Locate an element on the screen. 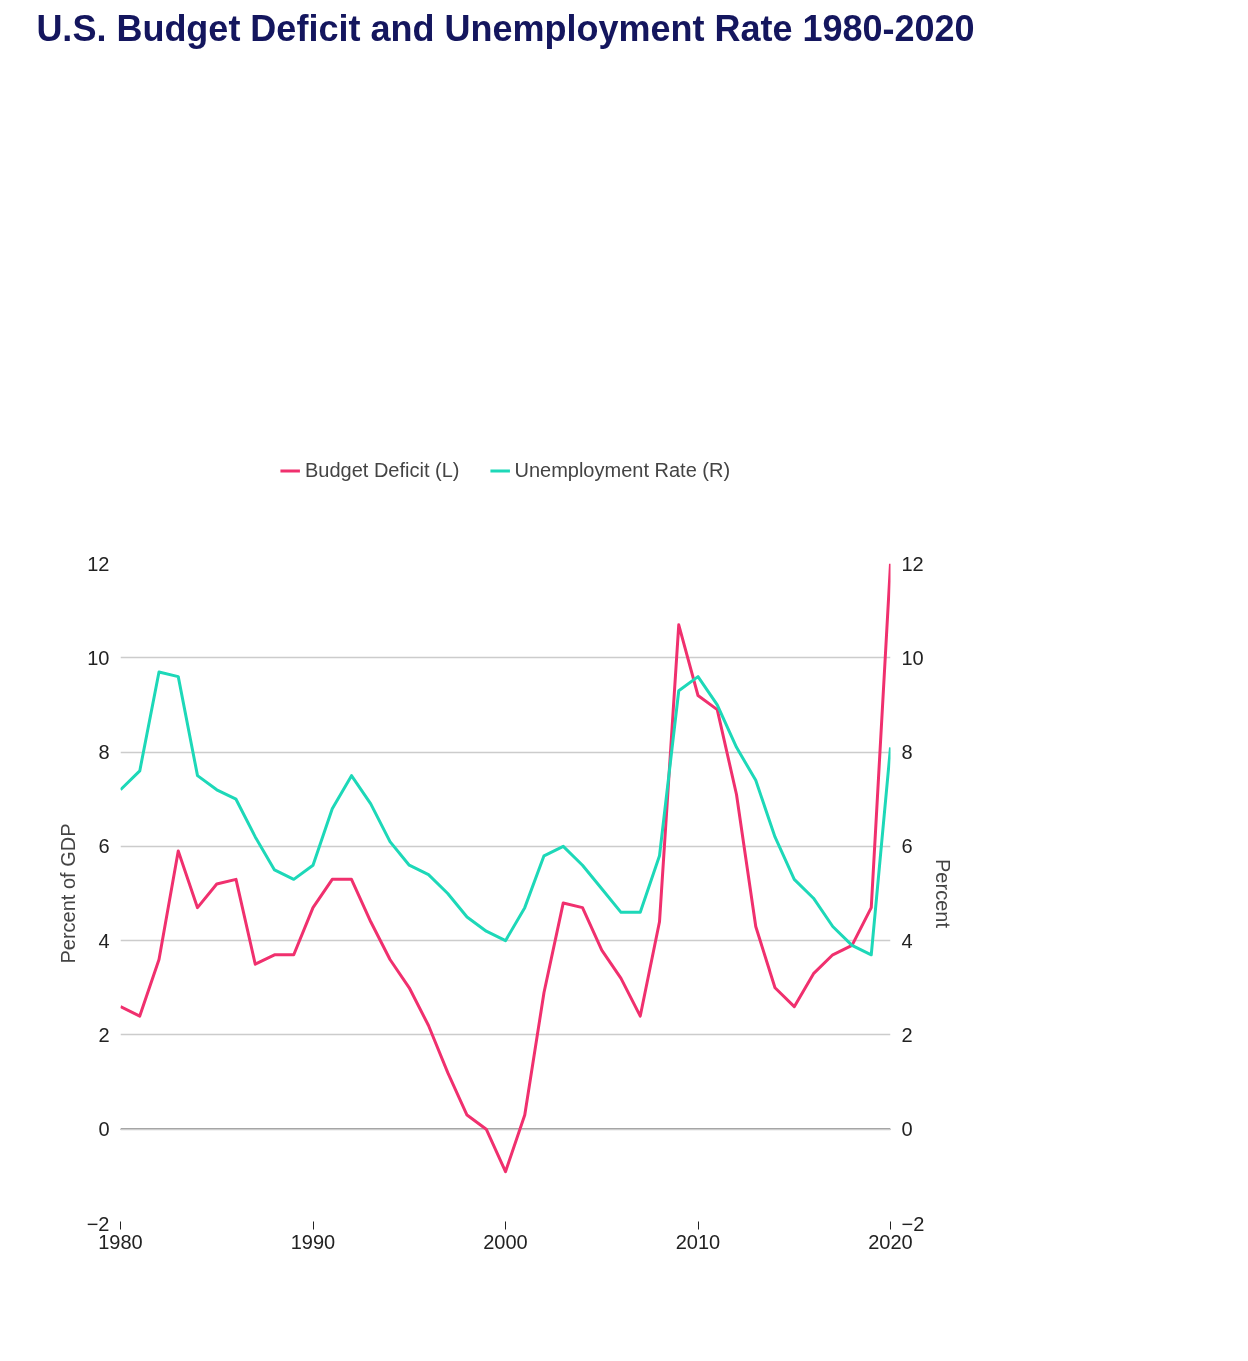 This screenshot has width=1248, height=1361. y2-tick-label: 6 is located at coordinates (907, 846).